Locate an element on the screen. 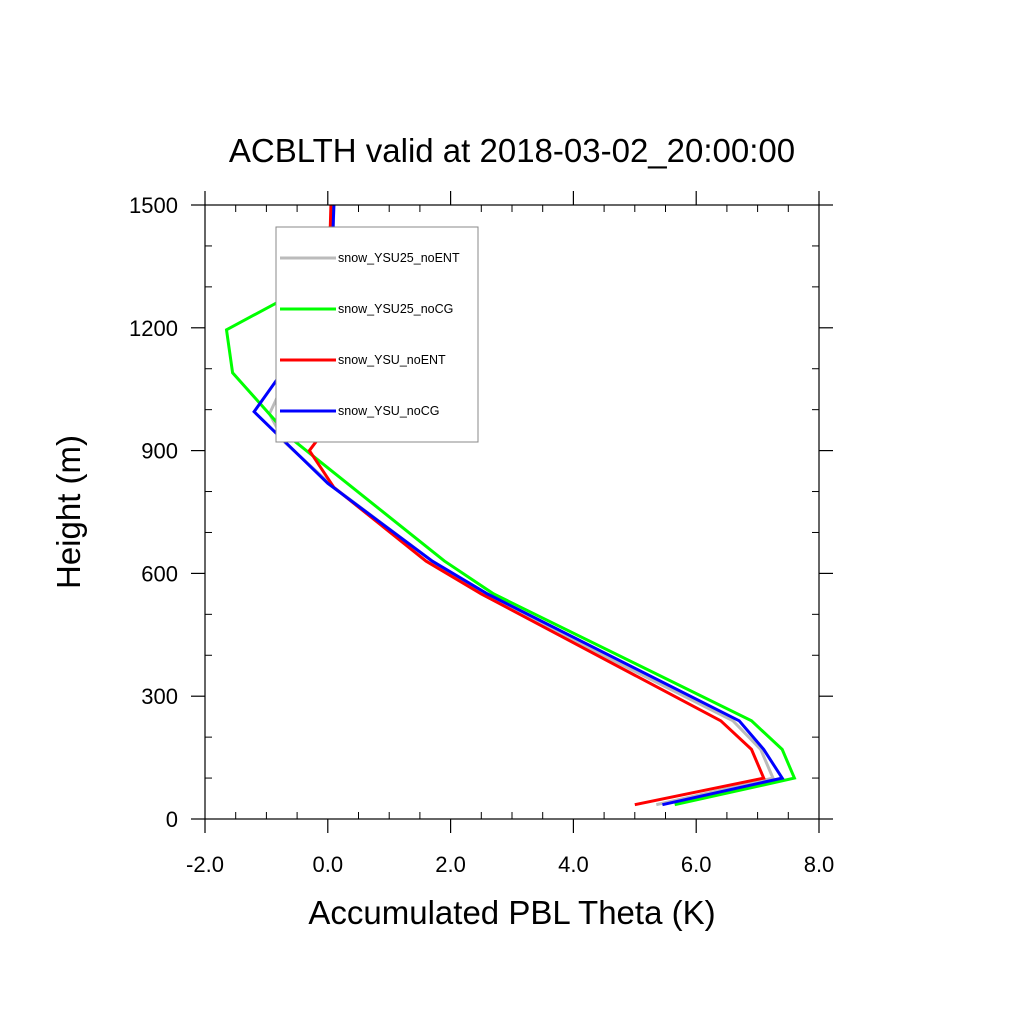 The image size is (1024, 1024). x-tick-label: 0.0 is located at coordinates (328, 864).